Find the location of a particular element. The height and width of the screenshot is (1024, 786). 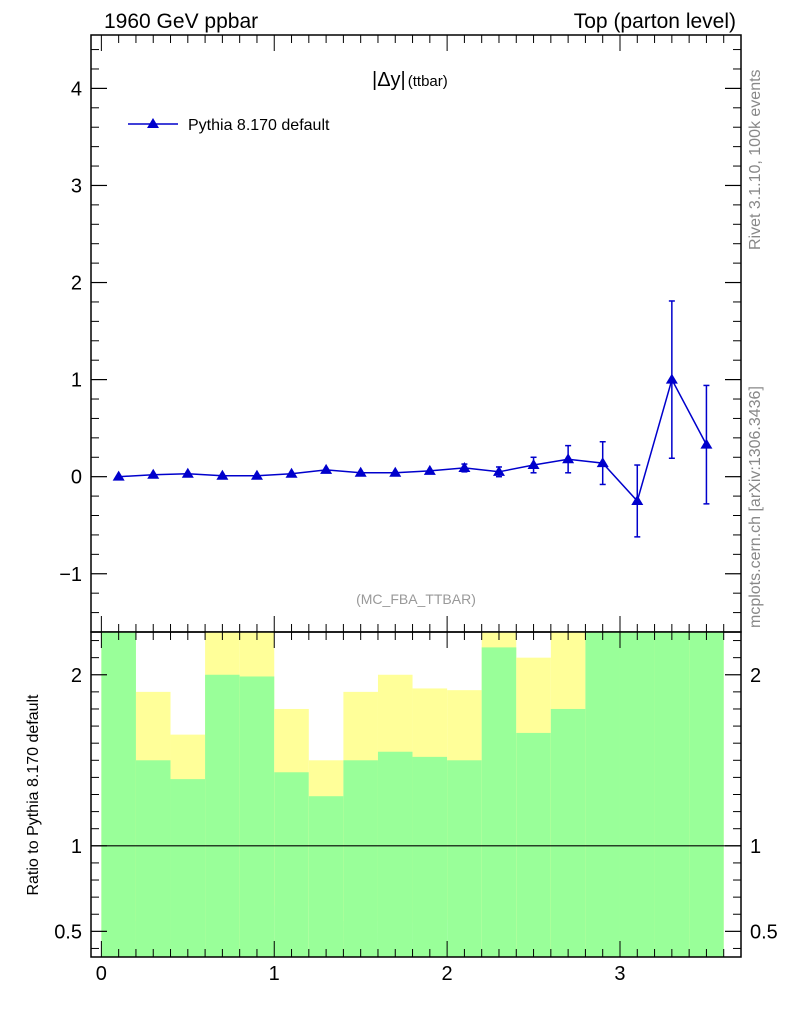

observable-label: |Δy| (ttbar) is located at coordinates (410, 80).